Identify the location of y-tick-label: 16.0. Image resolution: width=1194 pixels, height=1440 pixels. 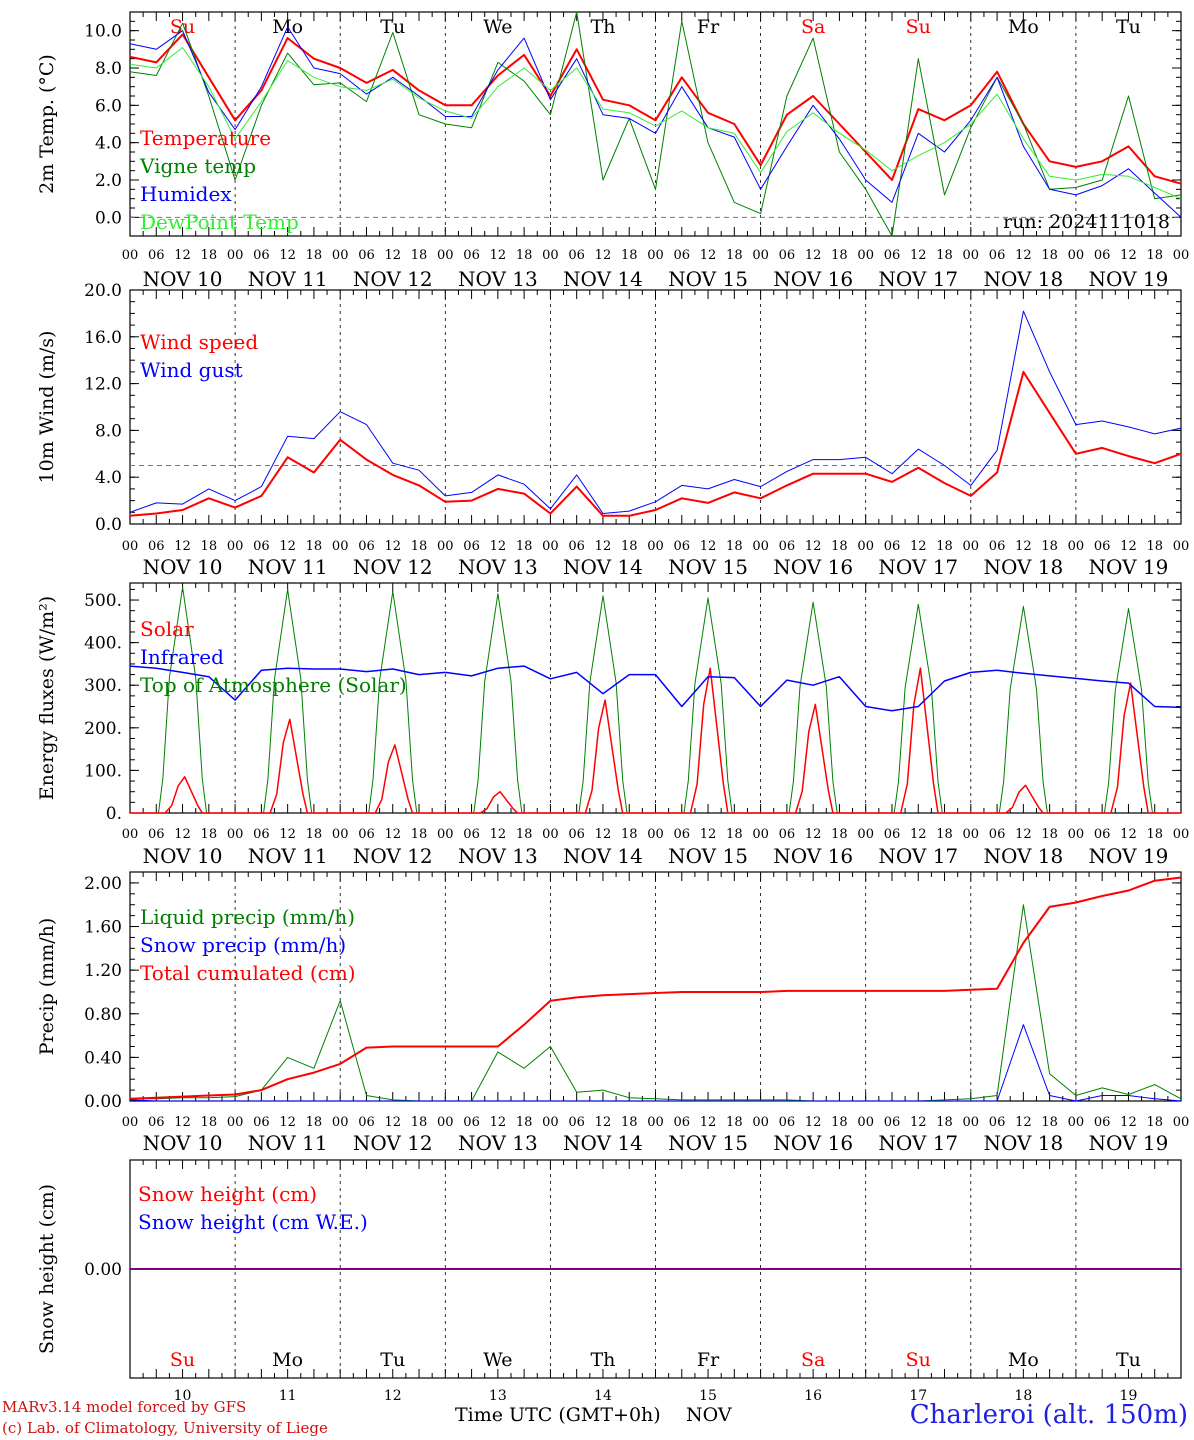
(103, 338).